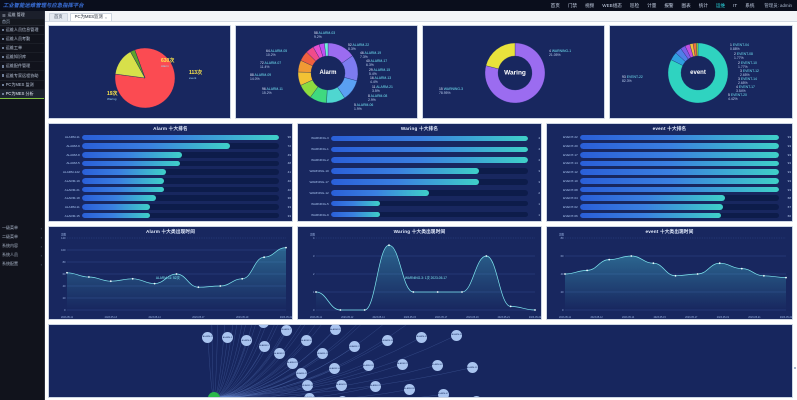  What do you see at coordinates (22, 58) in the screenshot?
I see `sidebar-item-3: 运维知识库` at bounding box center [22, 58].